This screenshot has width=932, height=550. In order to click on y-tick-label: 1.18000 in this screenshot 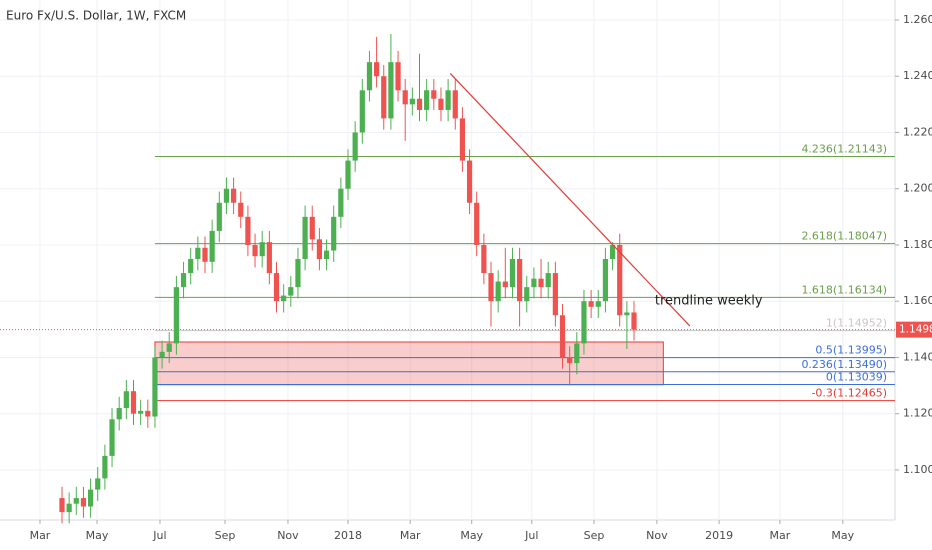, I will do `click(917, 244)`.